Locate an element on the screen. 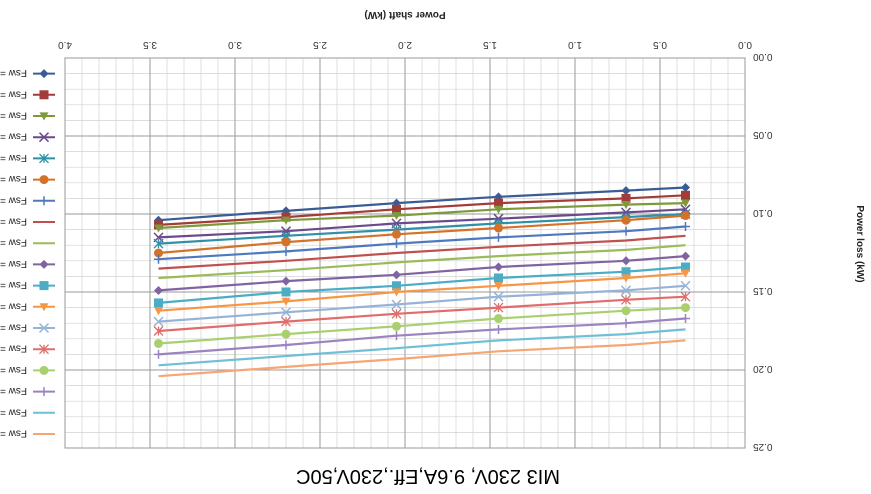 Image resolution: width=871 pixels, height=494 pixels. x-tick-label: 0.5 is located at coordinates (660, 44).